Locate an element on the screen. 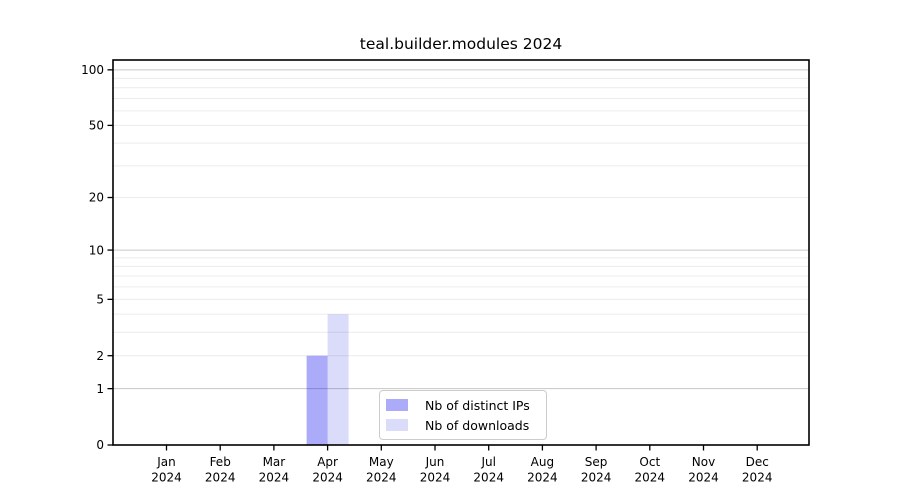 The width and height of the screenshot is (900, 500). x-tick-label-month: Jul is located at coordinates (487, 462).